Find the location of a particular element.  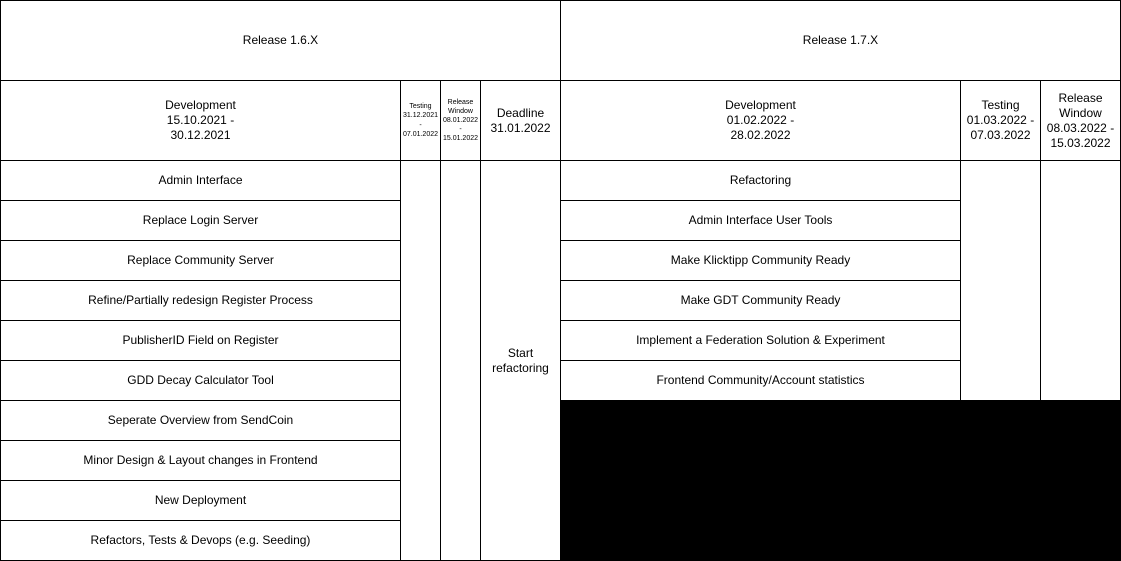

left-development-header: Development 15.10.2021 - 30.12.2021 is located at coordinates (200, 120).